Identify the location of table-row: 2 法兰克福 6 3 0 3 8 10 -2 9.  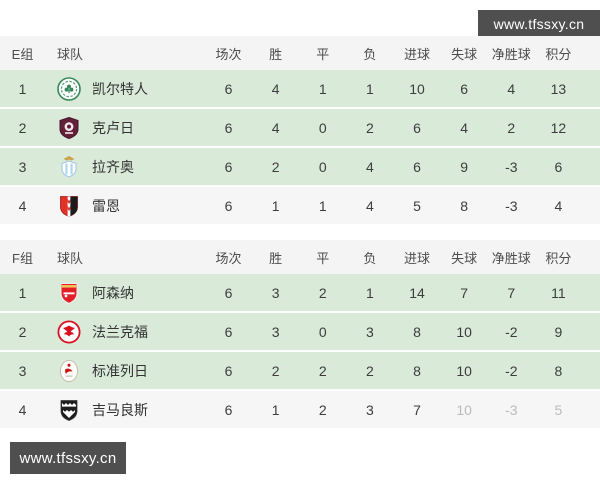
(300, 332).